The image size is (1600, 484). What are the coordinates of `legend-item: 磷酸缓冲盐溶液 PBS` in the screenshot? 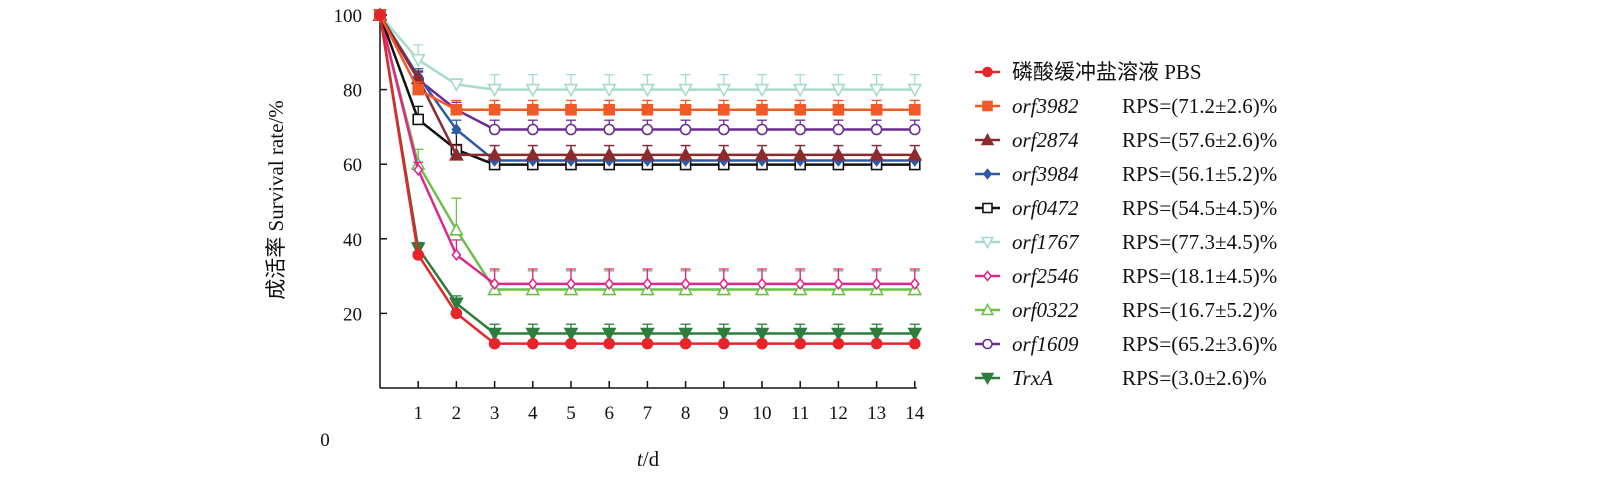 It's located at (1088, 72).